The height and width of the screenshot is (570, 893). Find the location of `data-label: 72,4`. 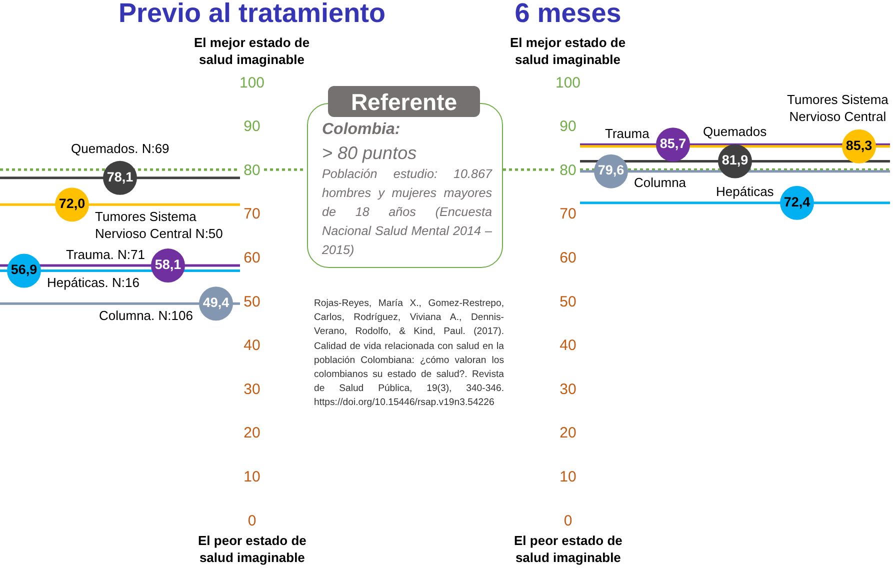

data-label: 72,4 is located at coordinates (797, 202).